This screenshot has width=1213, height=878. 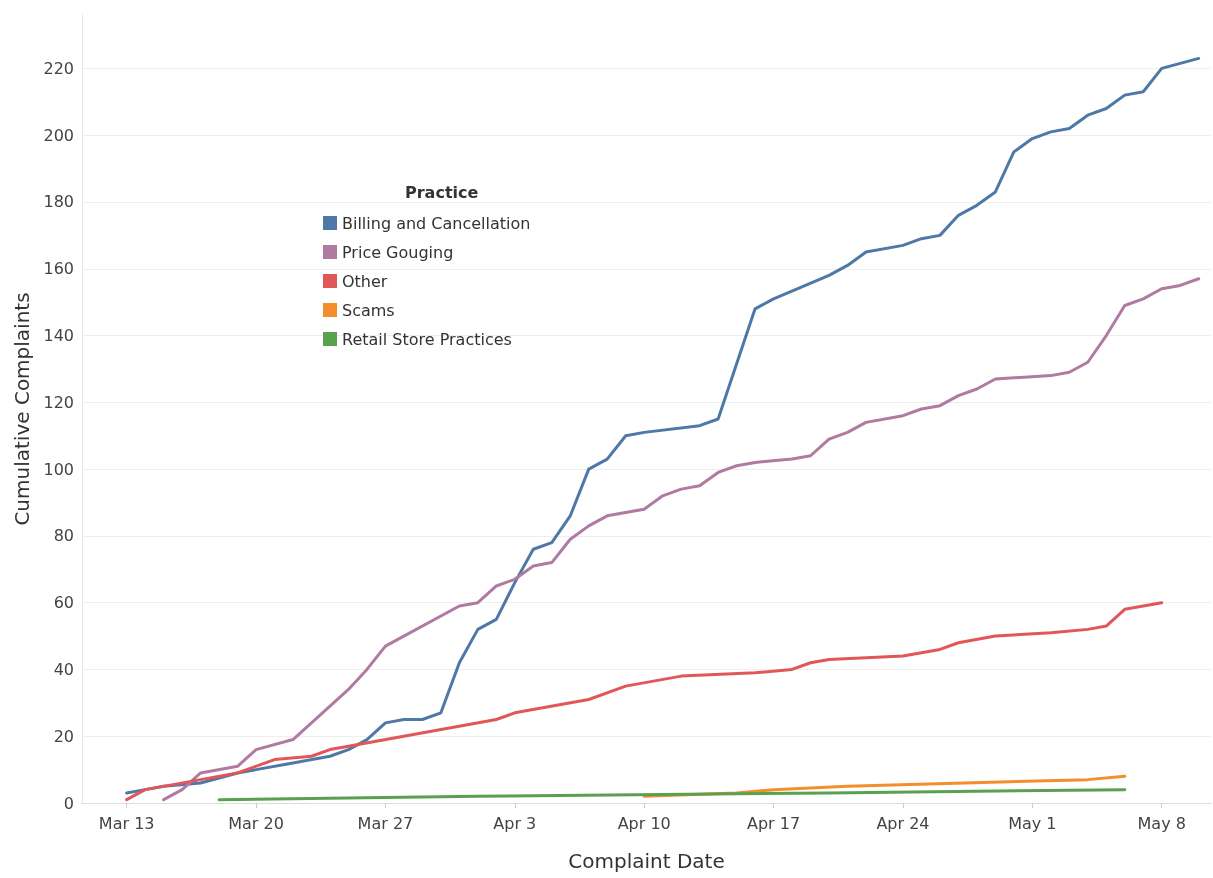 I want to click on y-tick-label: 160, so click(x=58, y=269).